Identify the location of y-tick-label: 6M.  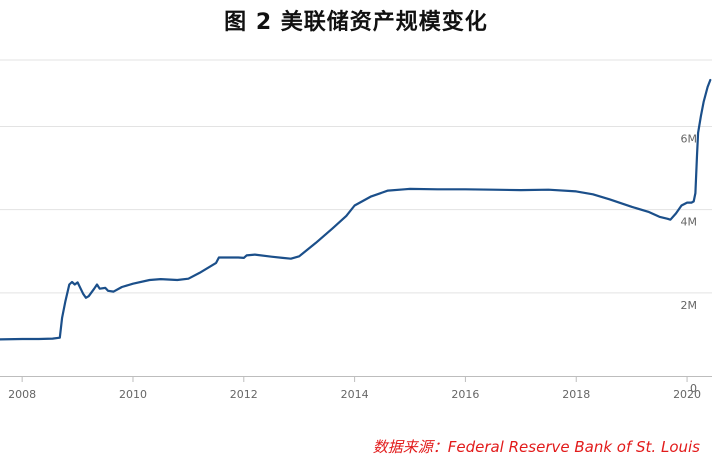
(689, 139).